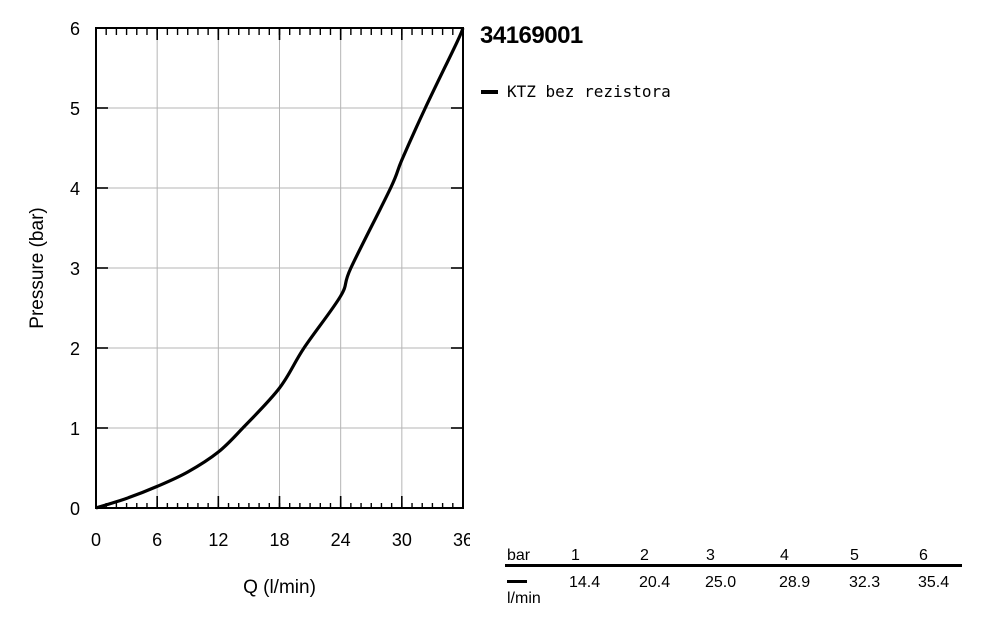 The height and width of the screenshot is (631, 1000). What do you see at coordinates (75, 429) in the screenshot?
I see `y-tick-label: 1` at bounding box center [75, 429].